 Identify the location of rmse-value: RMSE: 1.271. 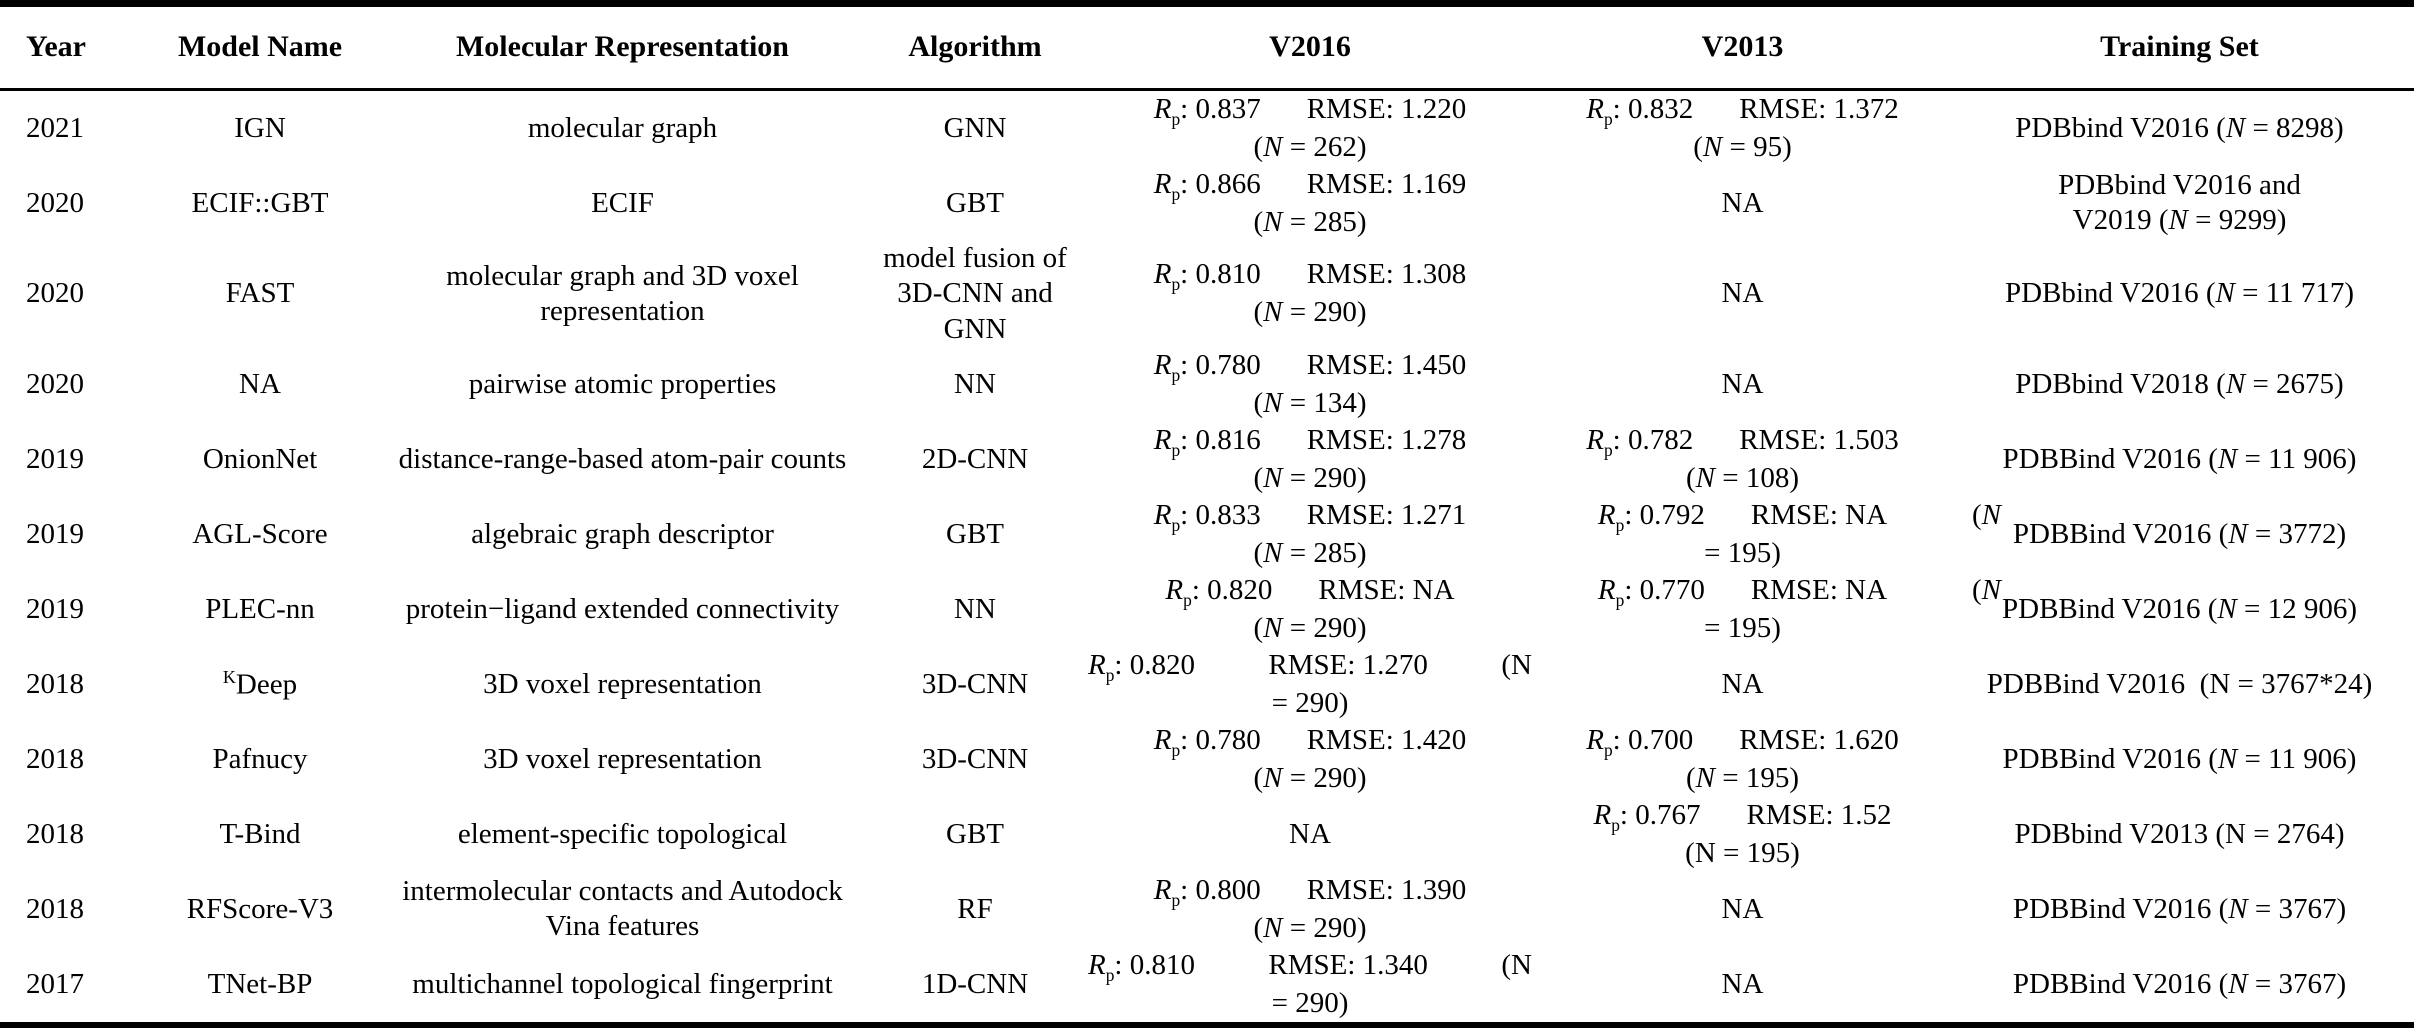
(1386, 514).